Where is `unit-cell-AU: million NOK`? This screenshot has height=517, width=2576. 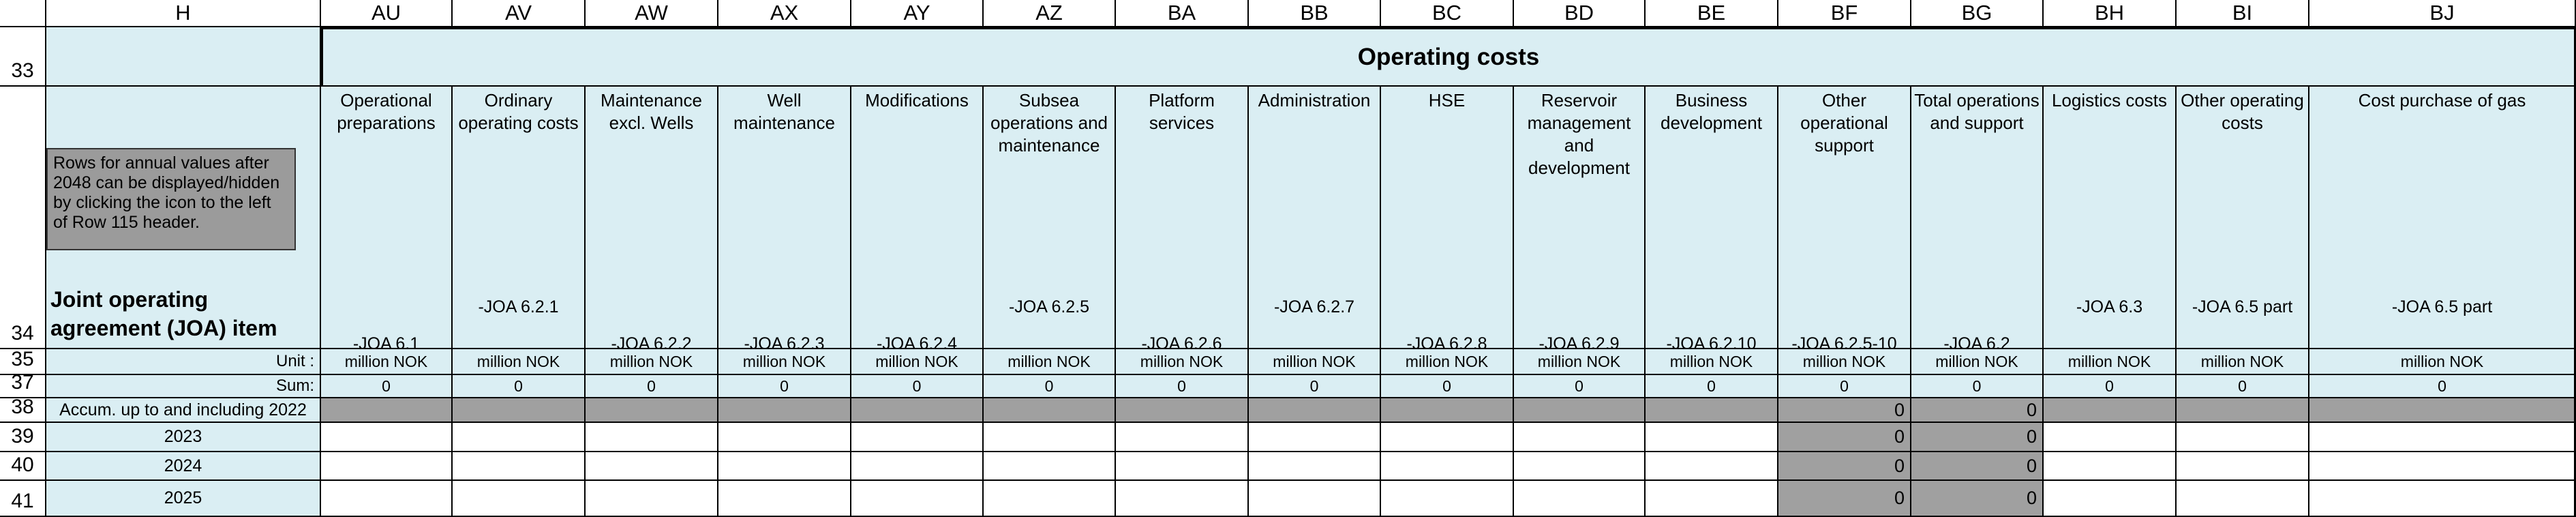 unit-cell-AU: million NOK is located at coordinates (387, 362).